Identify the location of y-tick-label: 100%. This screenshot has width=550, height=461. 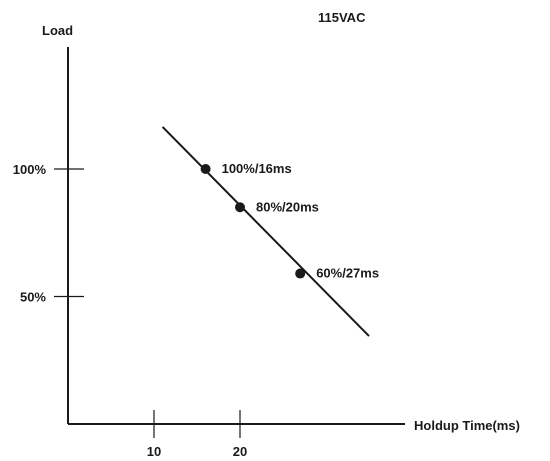
(30, 169).